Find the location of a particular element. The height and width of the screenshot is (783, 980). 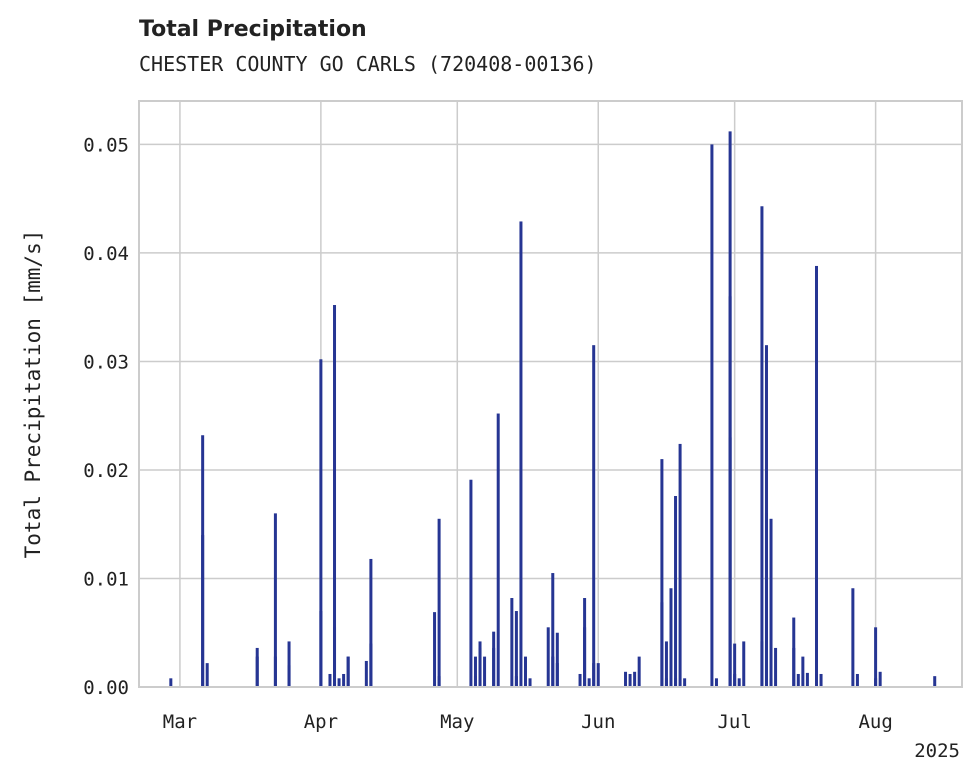

chart-subtitle: CHESTER COUNTY GO CARLS (720408-00136) is located at coordinates (368, 64).